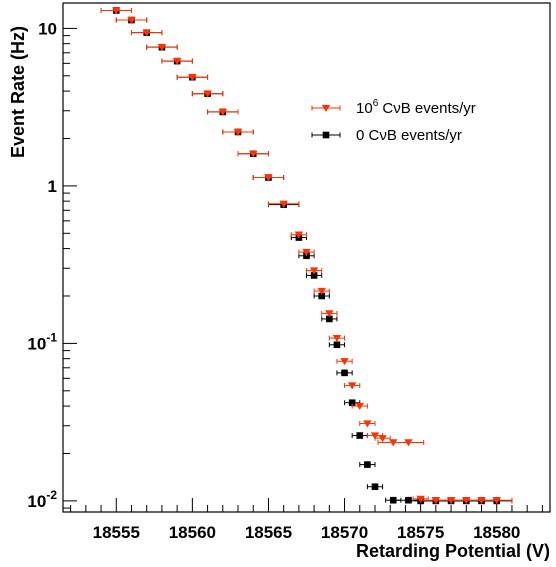 The height and width of the screenshot is (567, 556). Describe the element at coordinates (116, 532) in the screenshot. I see `x-tick-label: 18555` at that location.